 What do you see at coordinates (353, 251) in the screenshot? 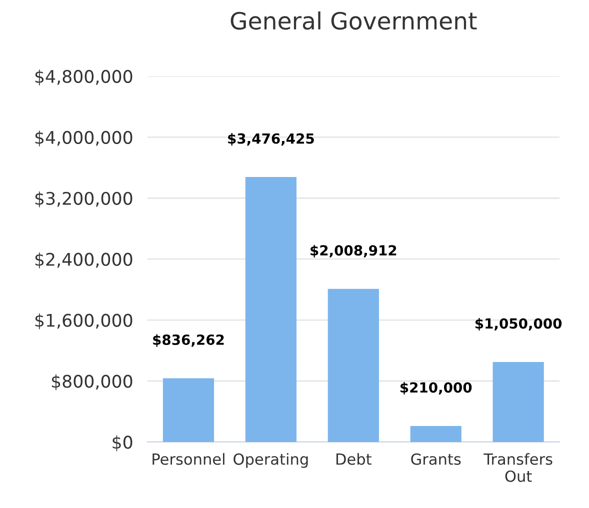
I see `data-label: $2,008,912` at bounding box center [353, 251].